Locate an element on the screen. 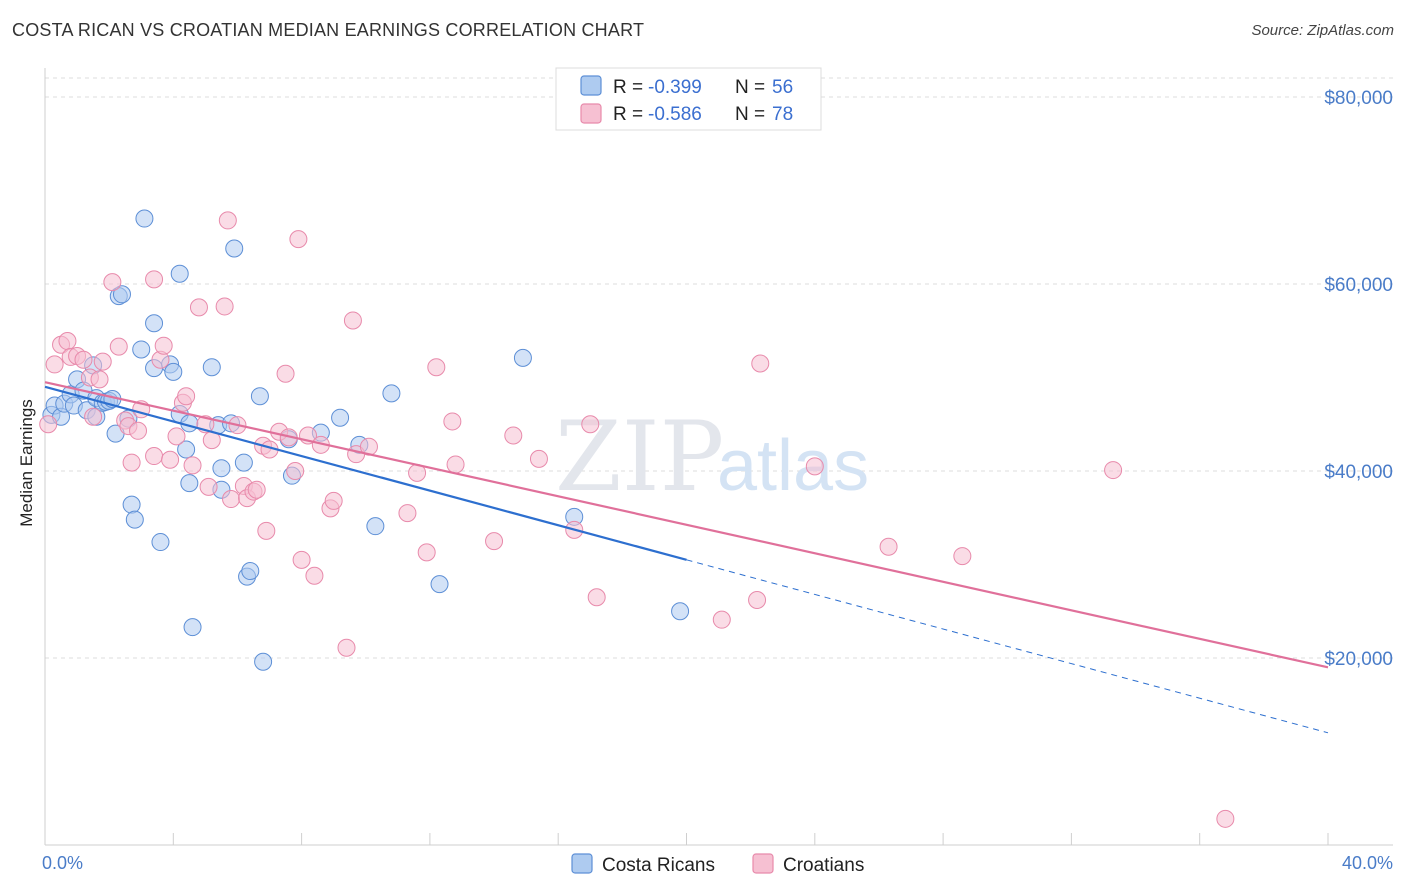  legend-n-label-2: N = is located at coordinates (750, 114).